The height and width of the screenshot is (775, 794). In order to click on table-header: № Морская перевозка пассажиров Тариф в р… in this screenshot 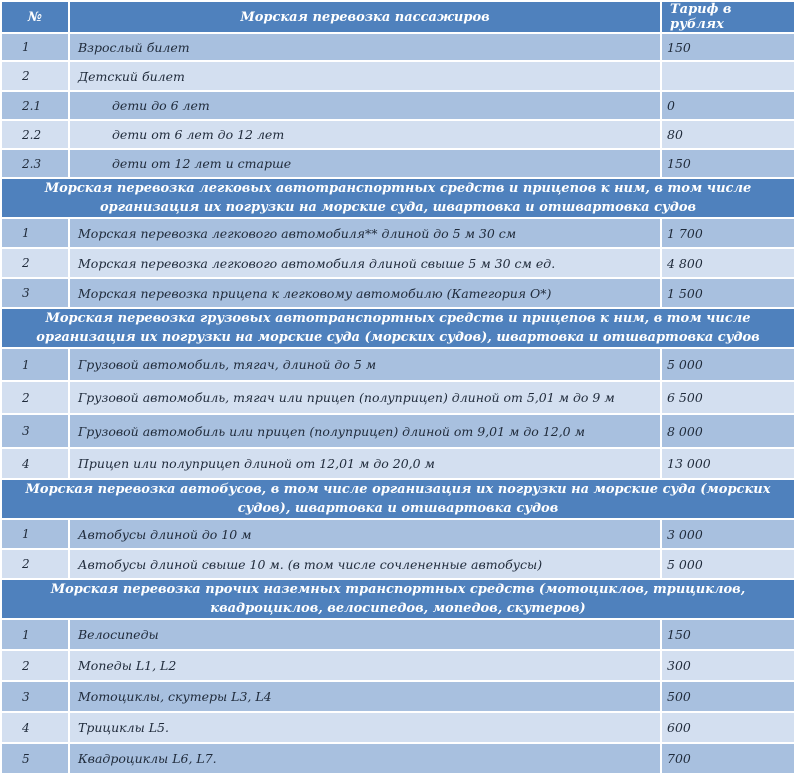, I will do `click(397, 17)`.